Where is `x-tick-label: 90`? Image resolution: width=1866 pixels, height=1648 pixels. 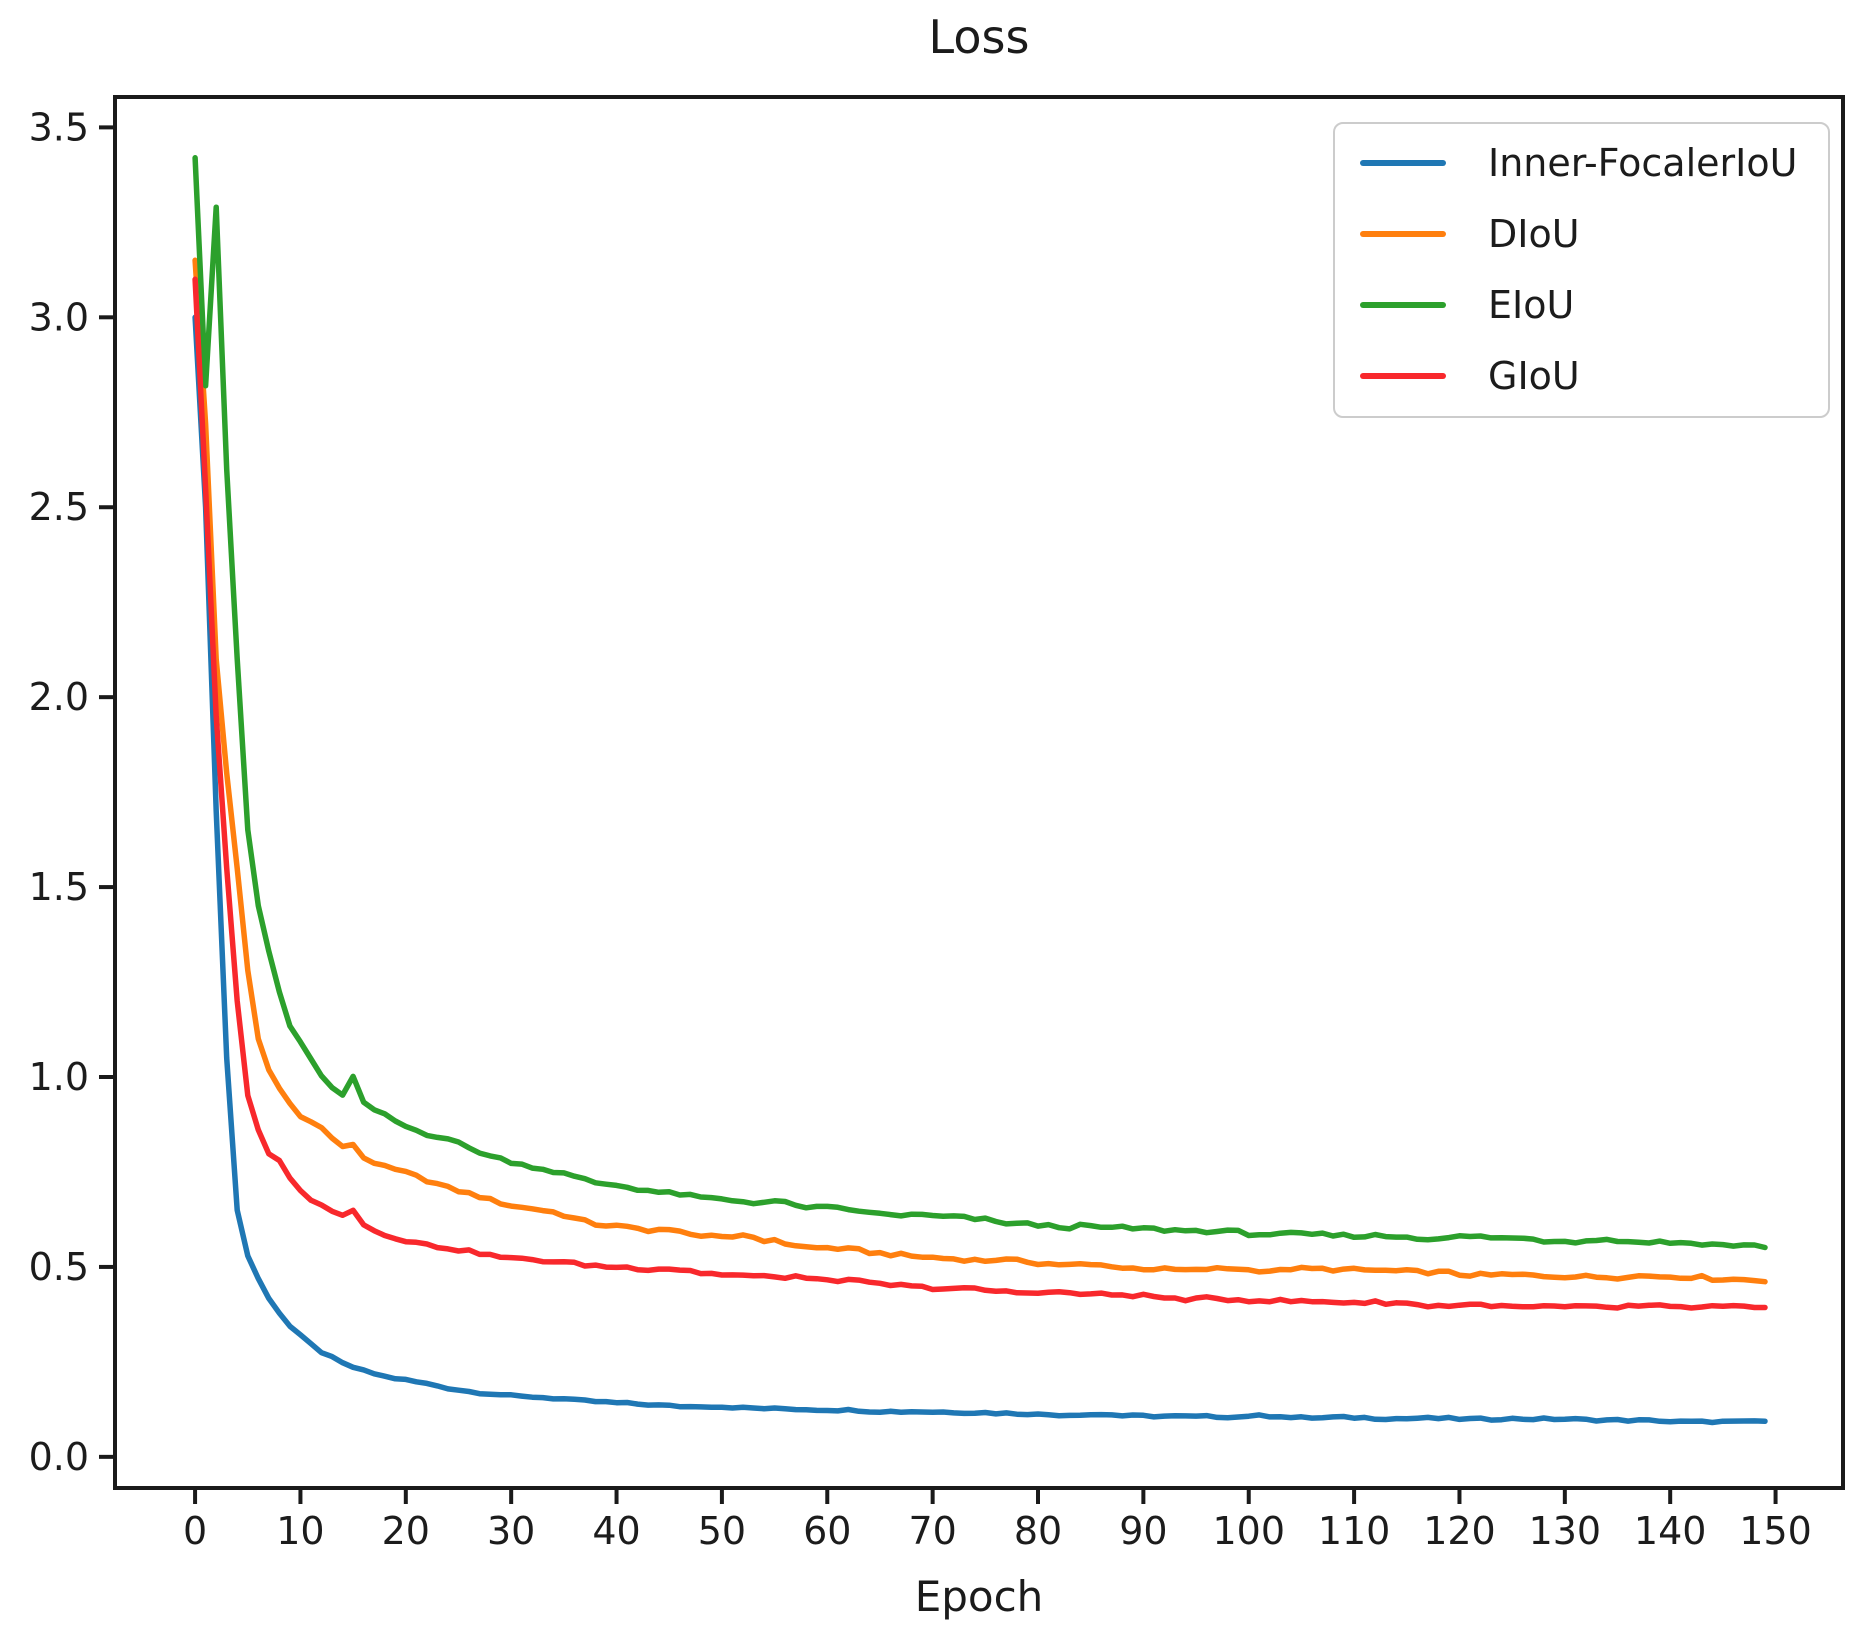
x-tick-label: 90 is located at coordinates (1143, 1531).